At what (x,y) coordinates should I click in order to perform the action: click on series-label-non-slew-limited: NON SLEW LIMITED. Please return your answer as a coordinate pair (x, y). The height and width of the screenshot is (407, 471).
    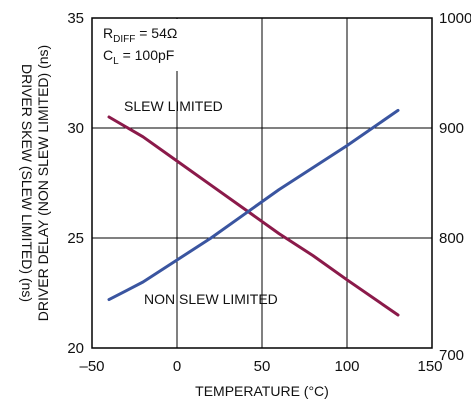
    Looking at the image, I should click on (211, 299).